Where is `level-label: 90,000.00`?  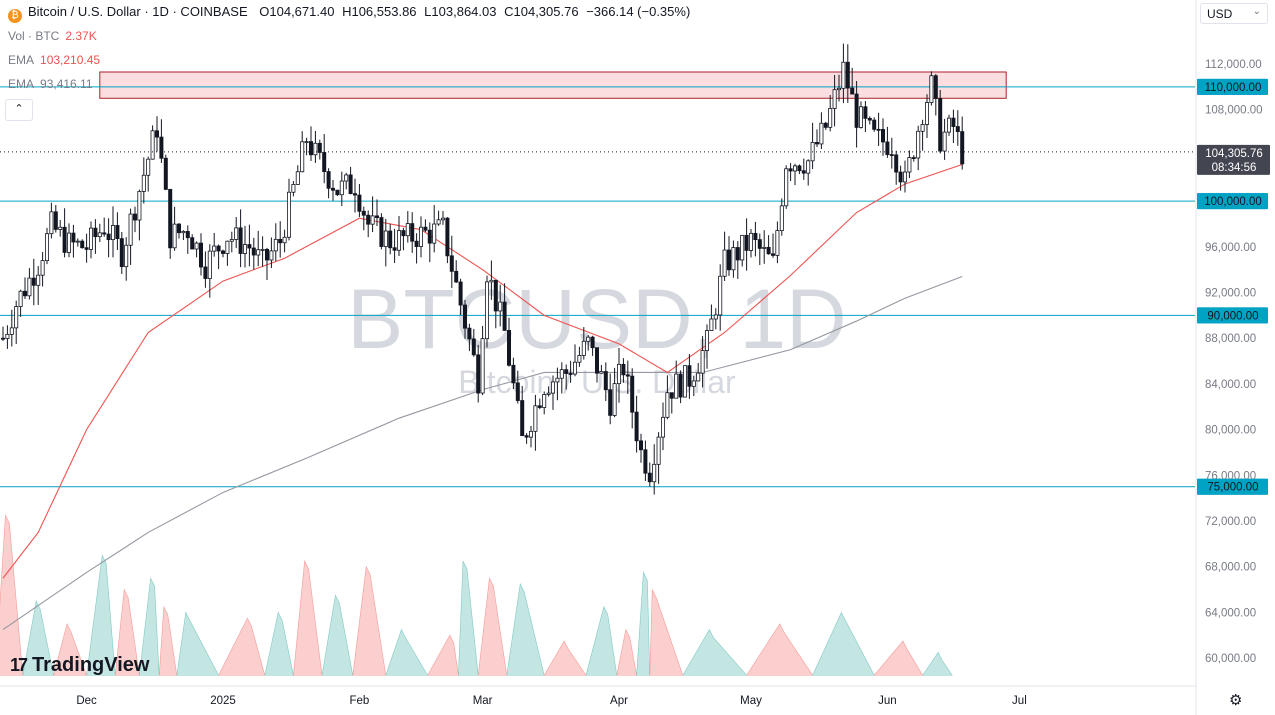
level-label: 90,000.00 is located at coordinates (1232, 316).